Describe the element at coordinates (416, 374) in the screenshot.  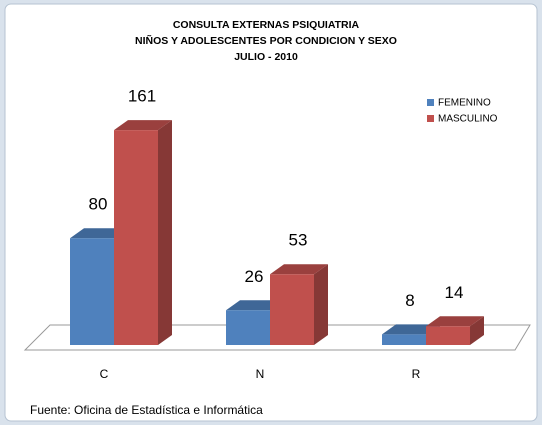
I see `x-tick-label: R` at that location.